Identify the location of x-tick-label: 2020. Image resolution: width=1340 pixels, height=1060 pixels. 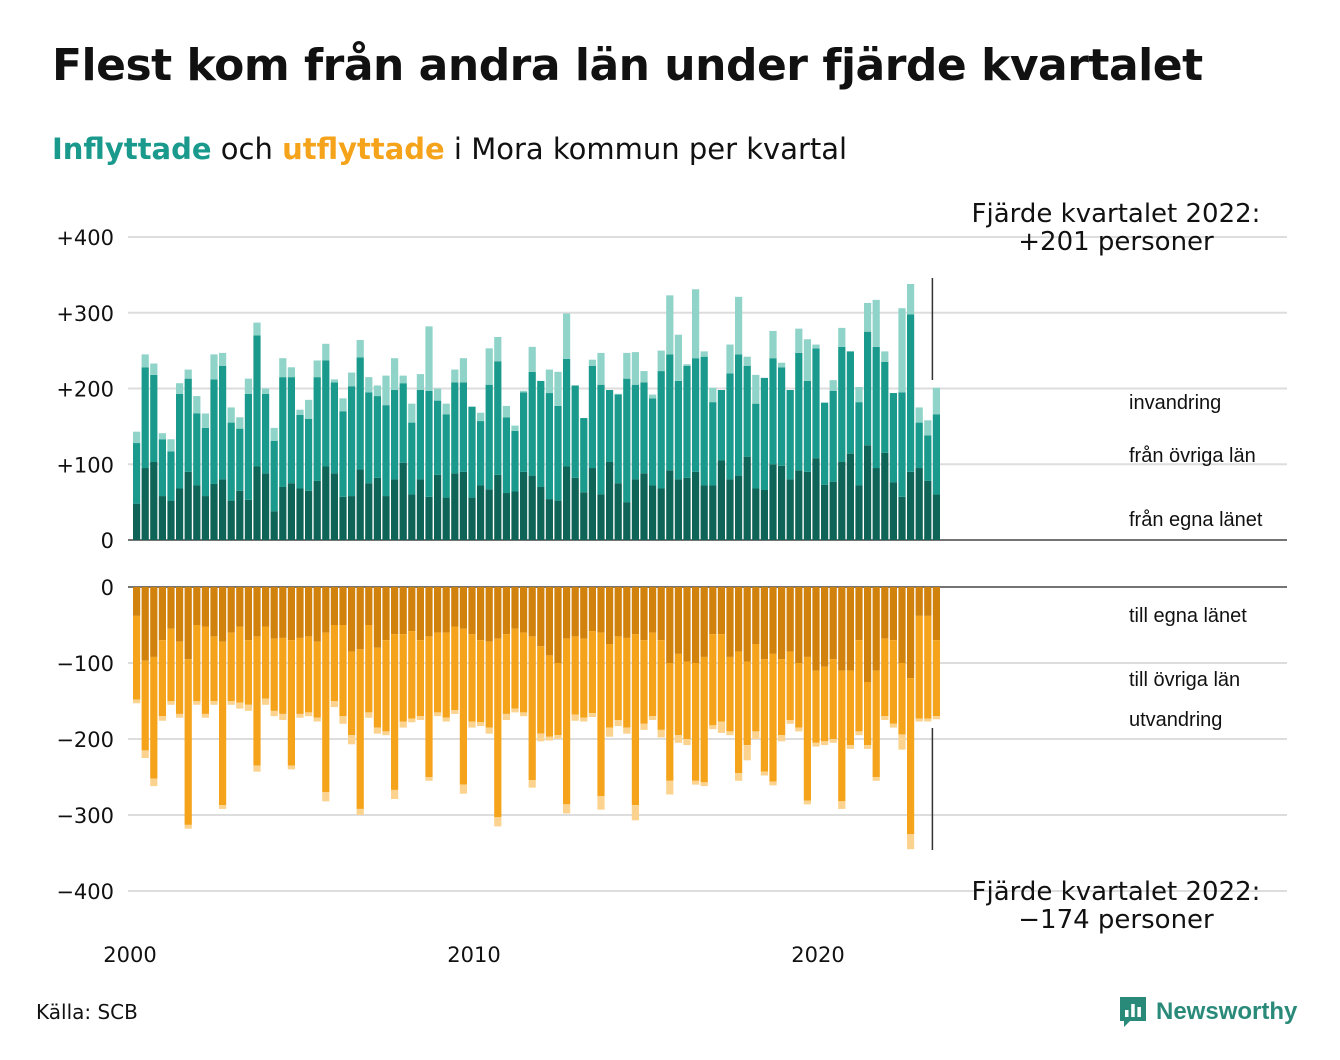
(817, 955).